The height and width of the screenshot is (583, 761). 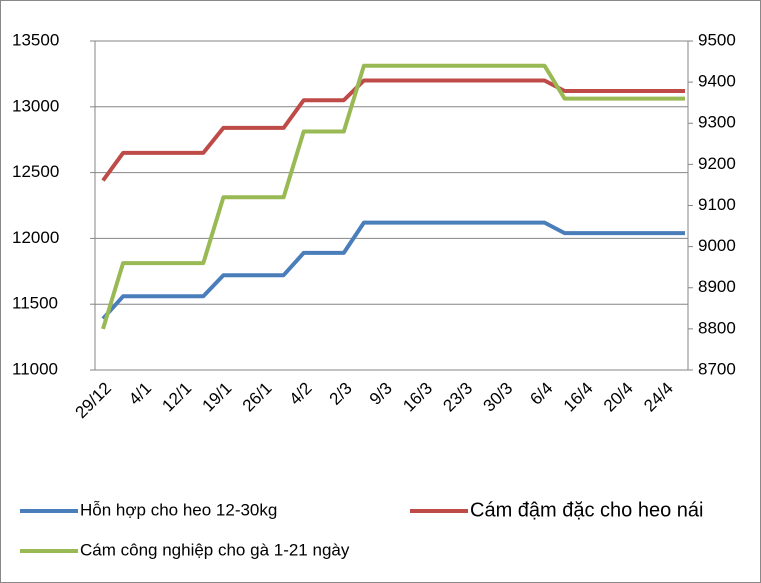 I want to click on y-tick-label: 13500, so click(x=35, y=39).